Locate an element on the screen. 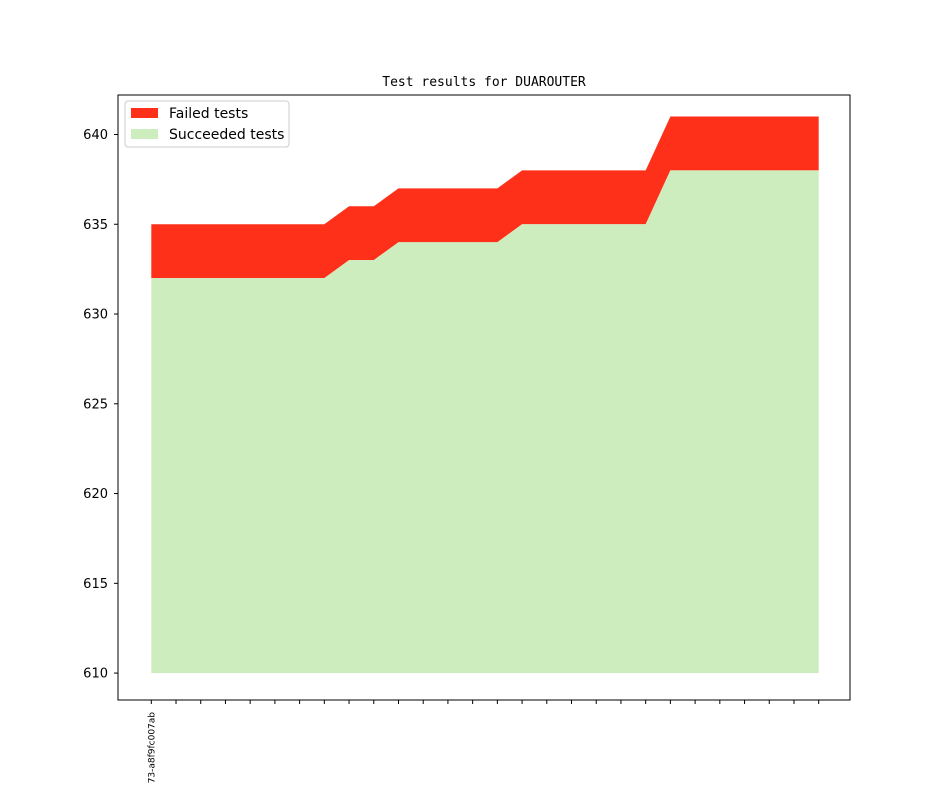 The height and width of the screenshot is (787, 944). x-axis: 73-a8f9fc007ab is located at coordinates (483, 742).